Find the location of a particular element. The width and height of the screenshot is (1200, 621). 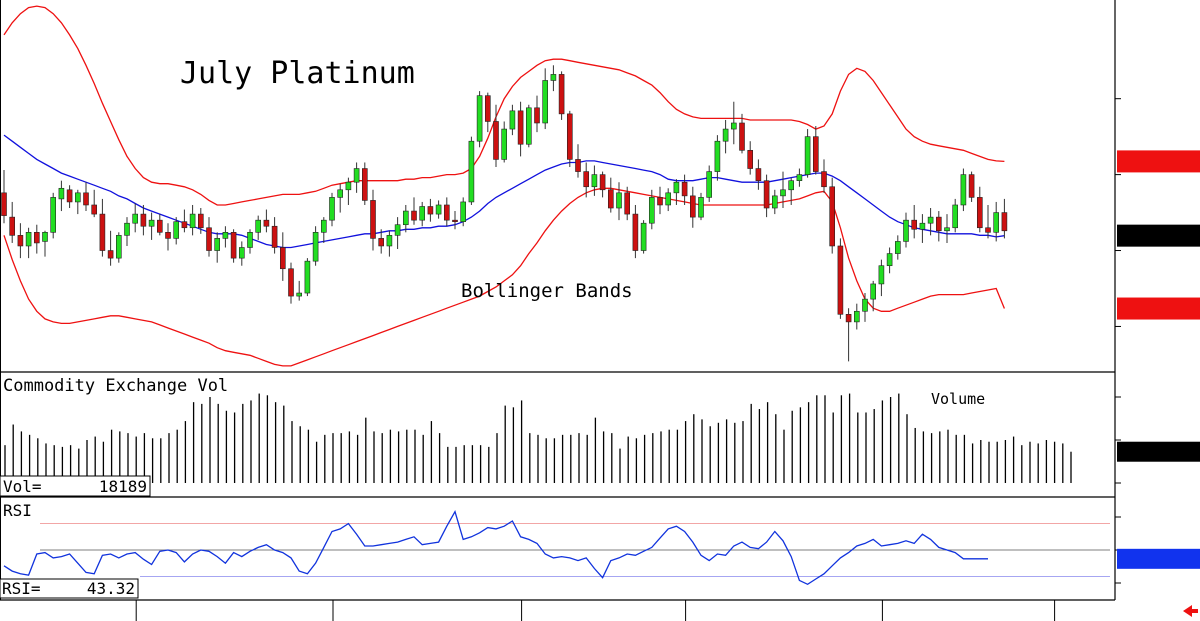

rsi-line is located at coordinates (495, 548).